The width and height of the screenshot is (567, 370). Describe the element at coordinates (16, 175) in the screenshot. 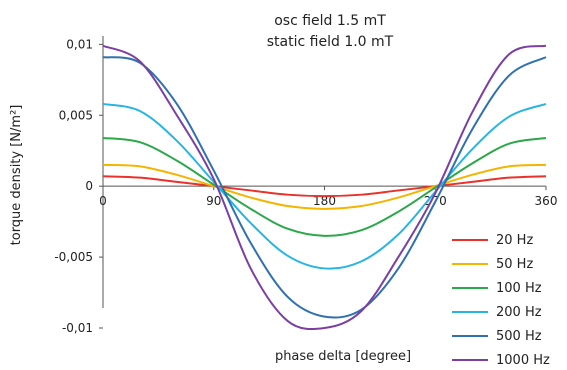

I see `y-axis-label: torque density [N/m²]` at that location.